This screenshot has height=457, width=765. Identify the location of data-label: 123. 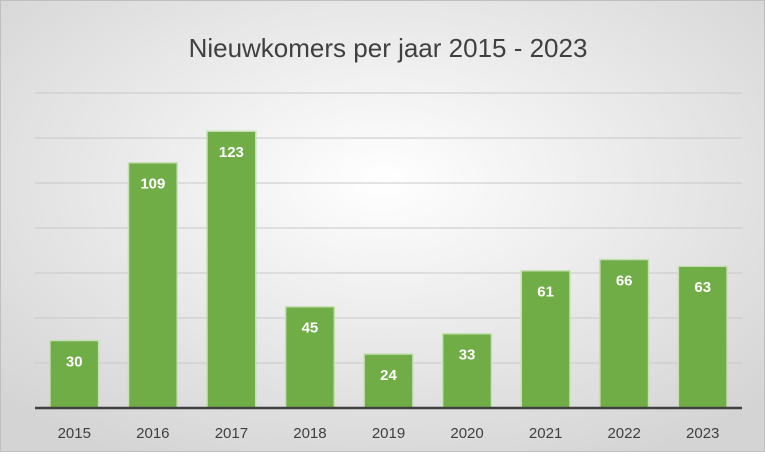
(231, 152).